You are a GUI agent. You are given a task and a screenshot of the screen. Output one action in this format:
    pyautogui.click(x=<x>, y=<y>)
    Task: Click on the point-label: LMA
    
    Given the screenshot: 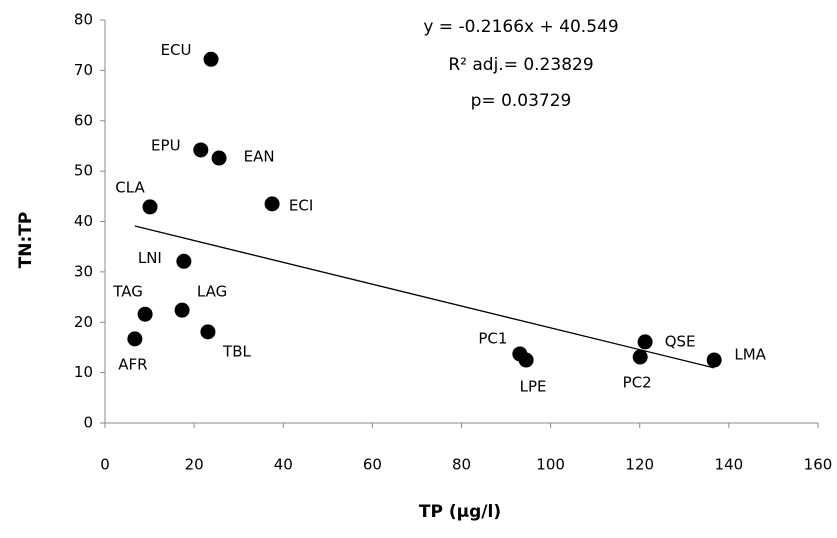 What is the action you would take?
    pyautogui.click(x=750, y=355)
    